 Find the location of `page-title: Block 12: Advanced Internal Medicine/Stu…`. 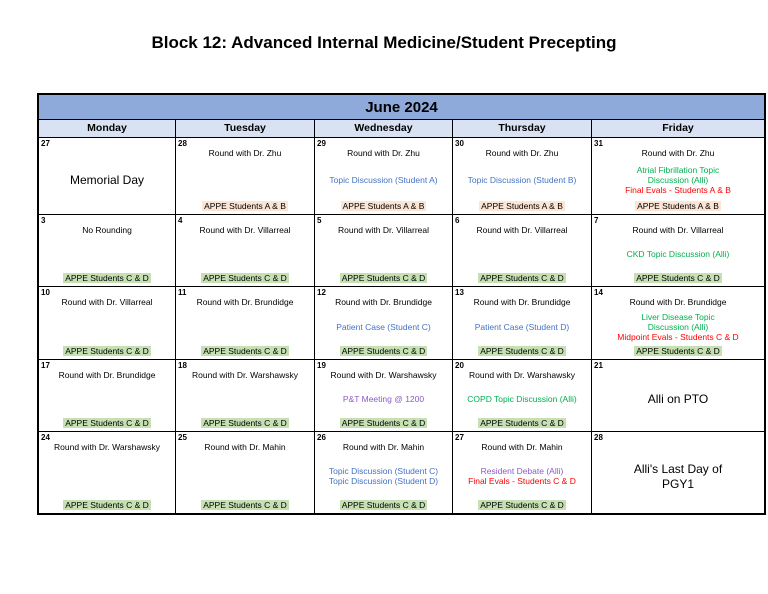

page-title: Block 12: Advanced Internal Medicine/Stu… is located at coordinates (384, 42).